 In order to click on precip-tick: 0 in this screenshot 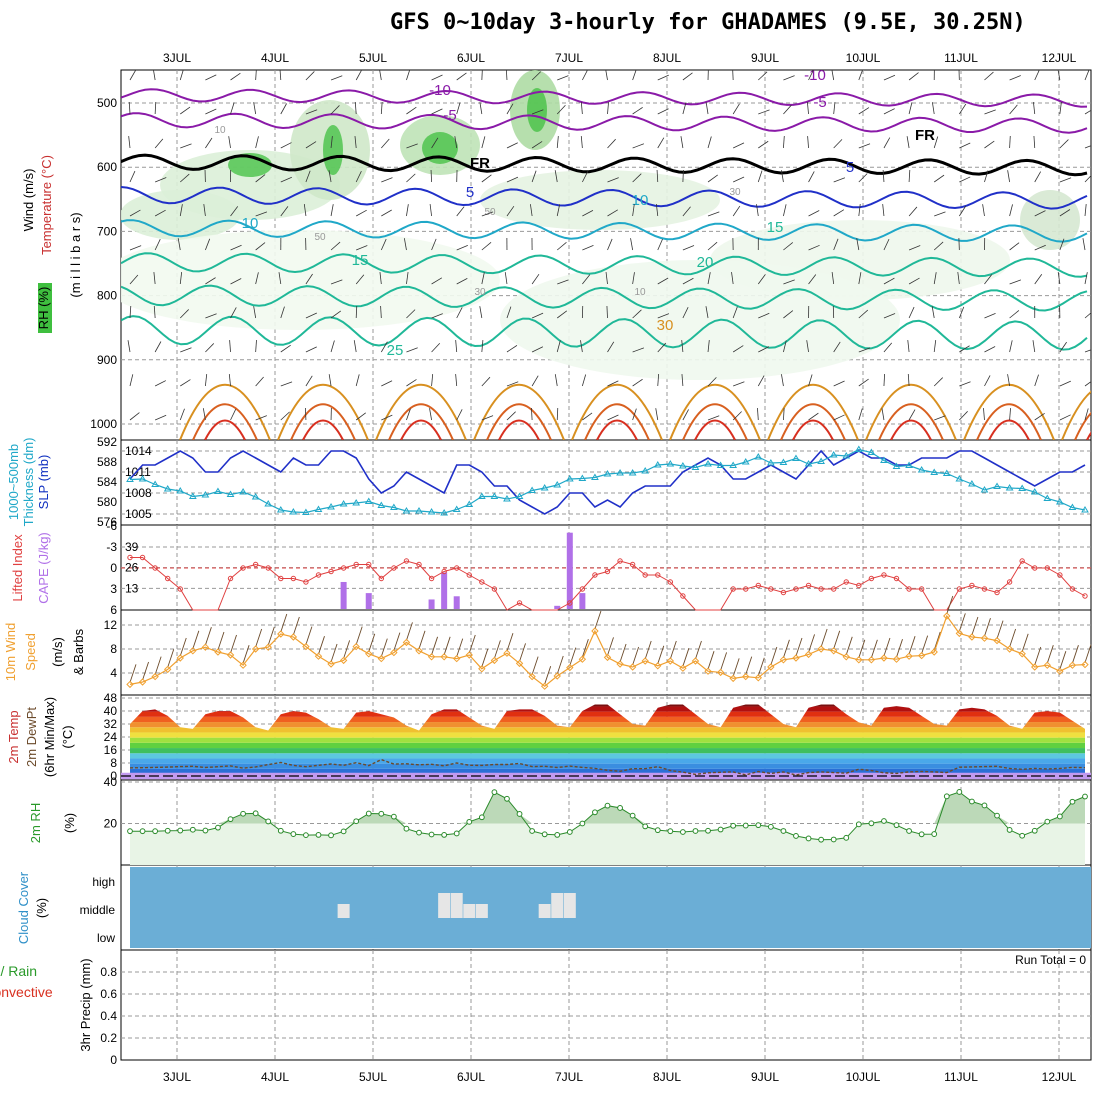, I will do `click(113, 1060)`.